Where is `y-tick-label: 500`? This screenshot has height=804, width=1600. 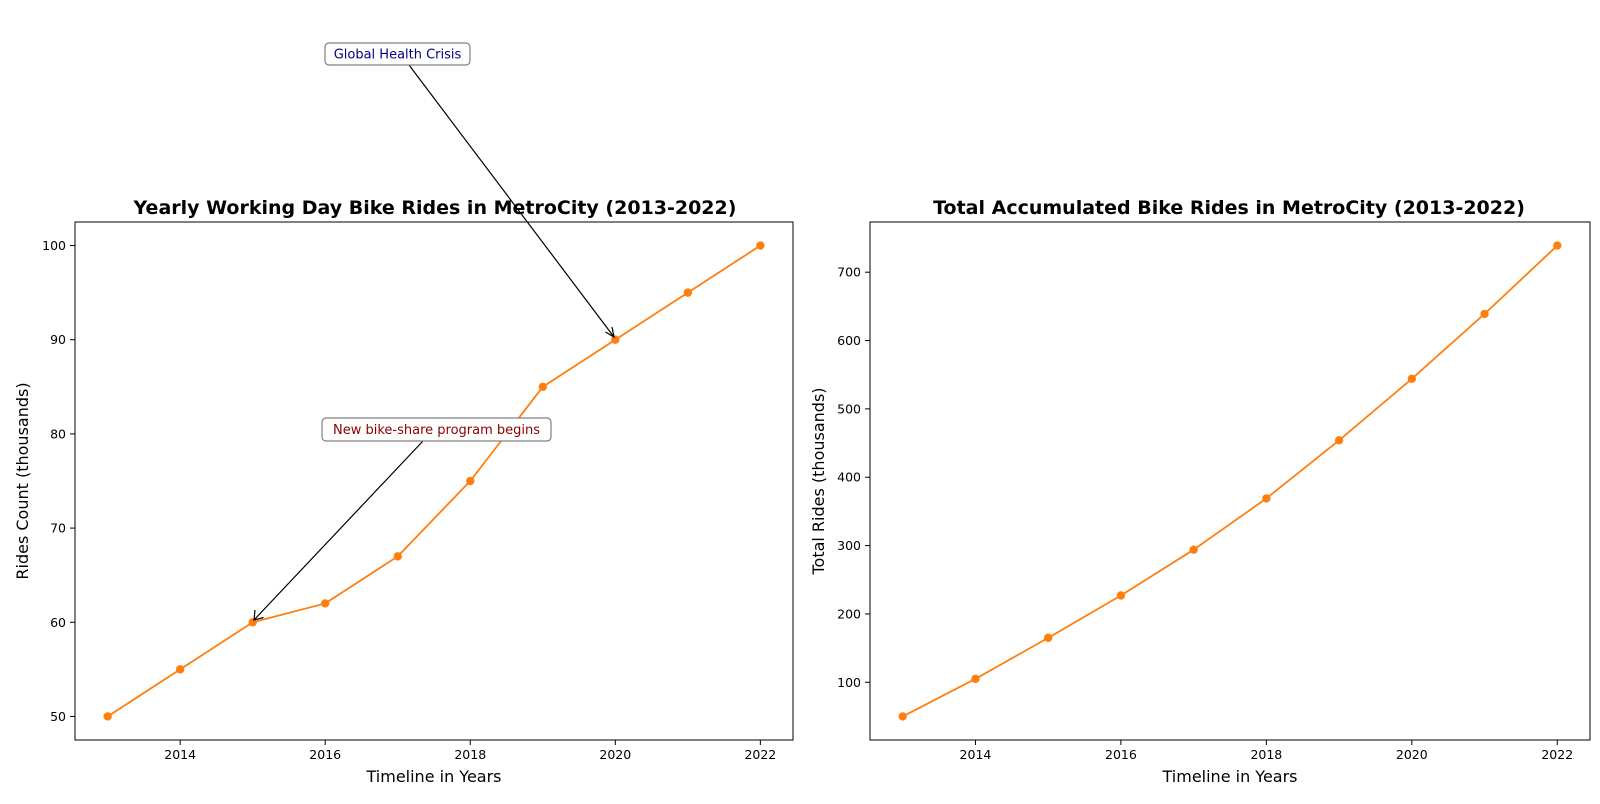 y-tick-label: 500 is located at coordinates (849, 408).